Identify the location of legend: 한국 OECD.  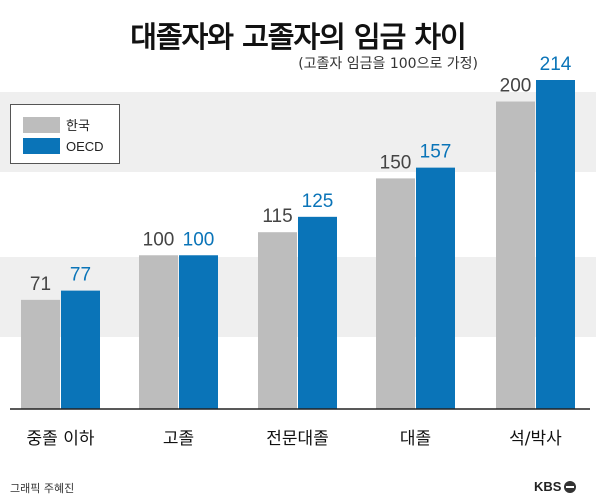
(65, 134).